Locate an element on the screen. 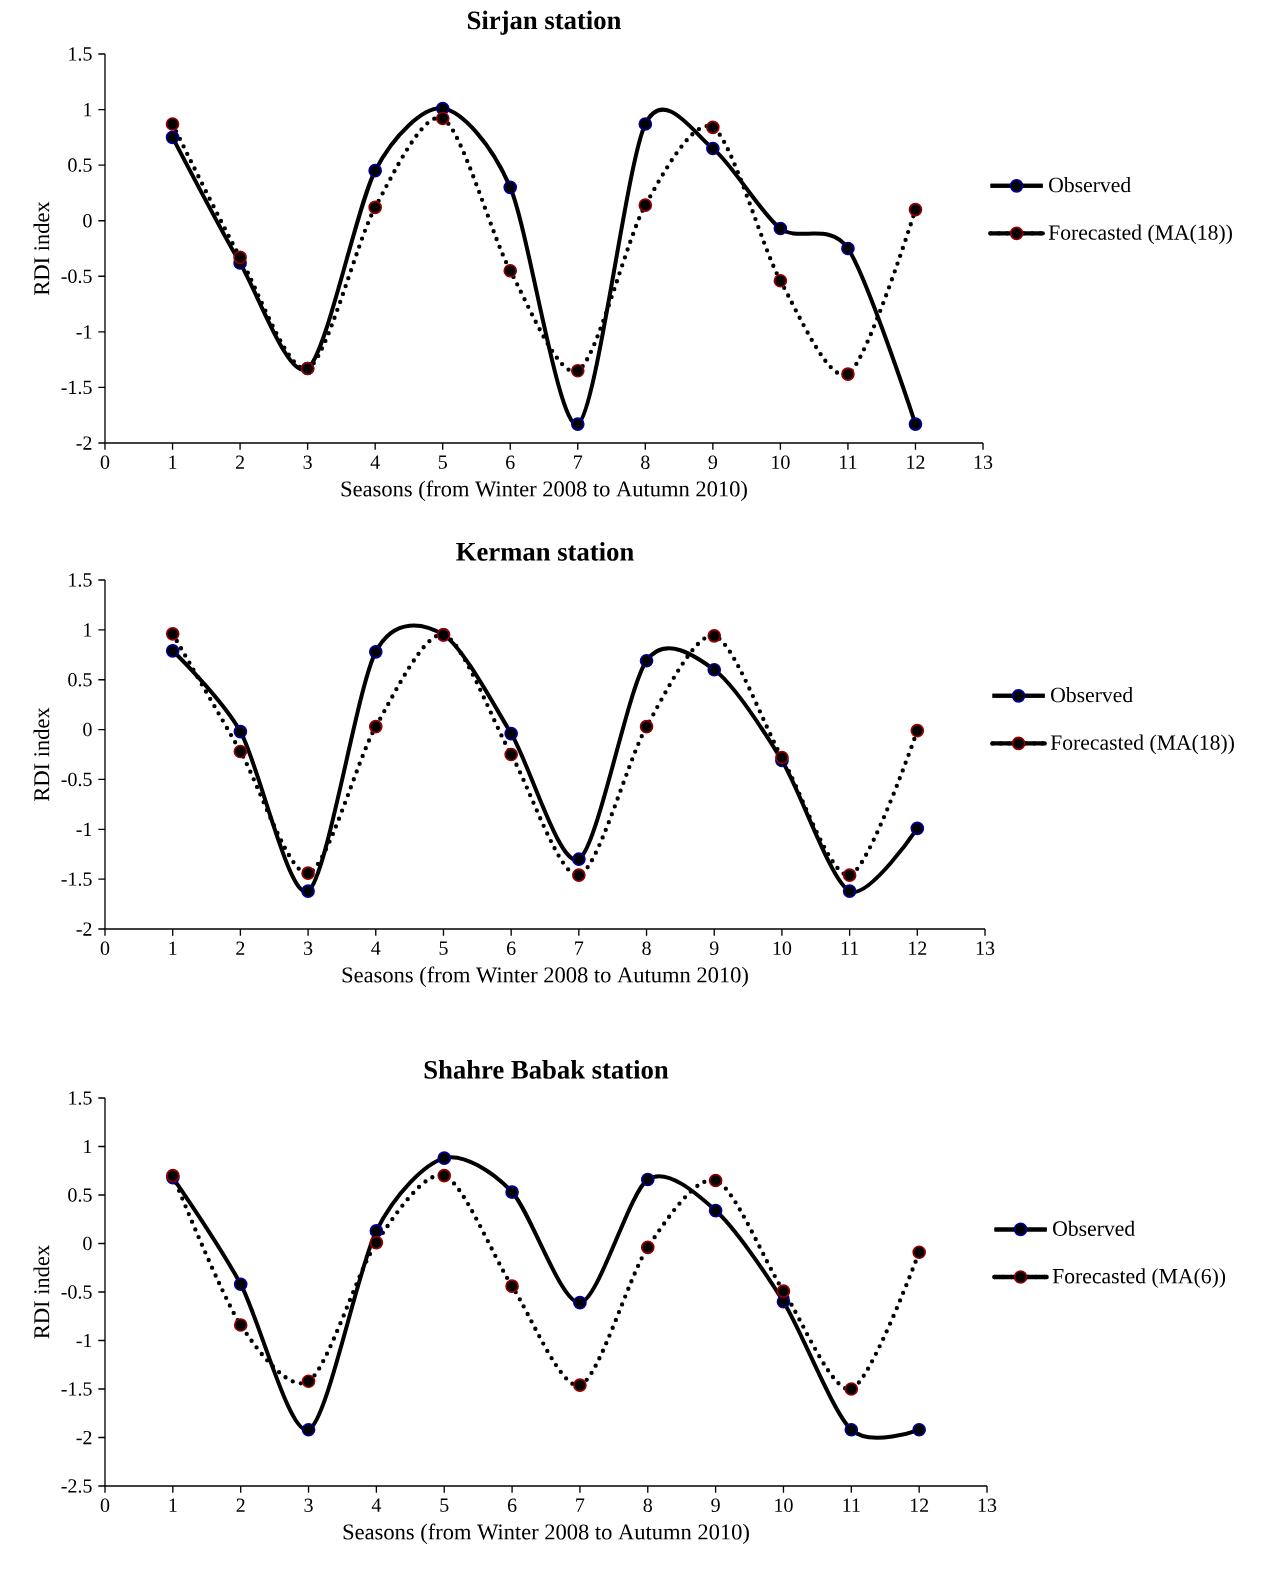  chart-title: Sirjan station is located at coordinates (545, 22).